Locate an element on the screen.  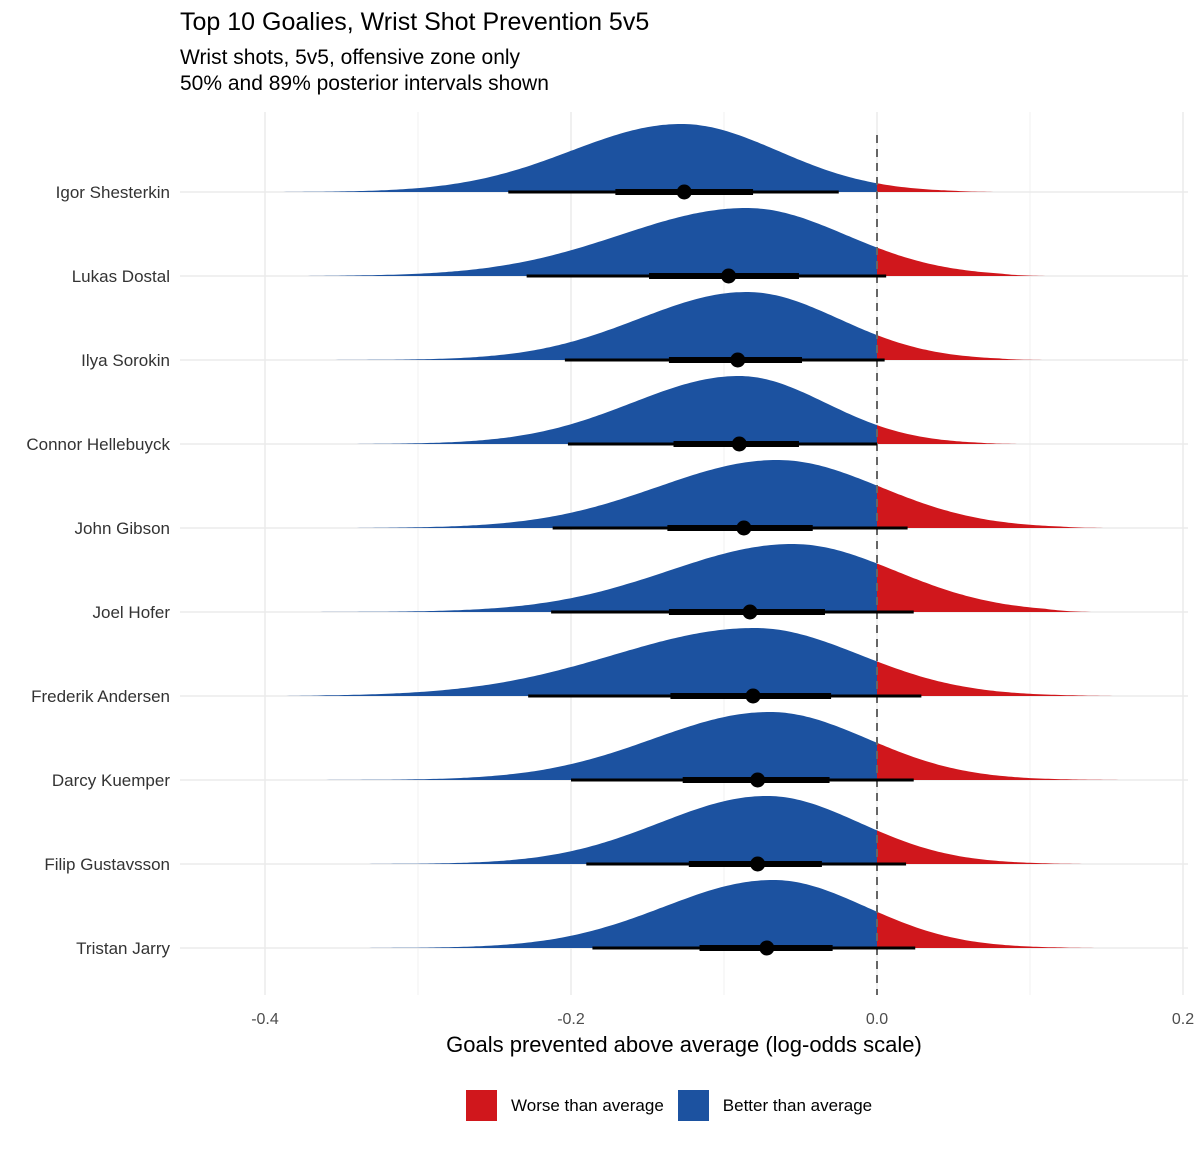
legend-swatch-worse is located at coordinates (481, 1105).